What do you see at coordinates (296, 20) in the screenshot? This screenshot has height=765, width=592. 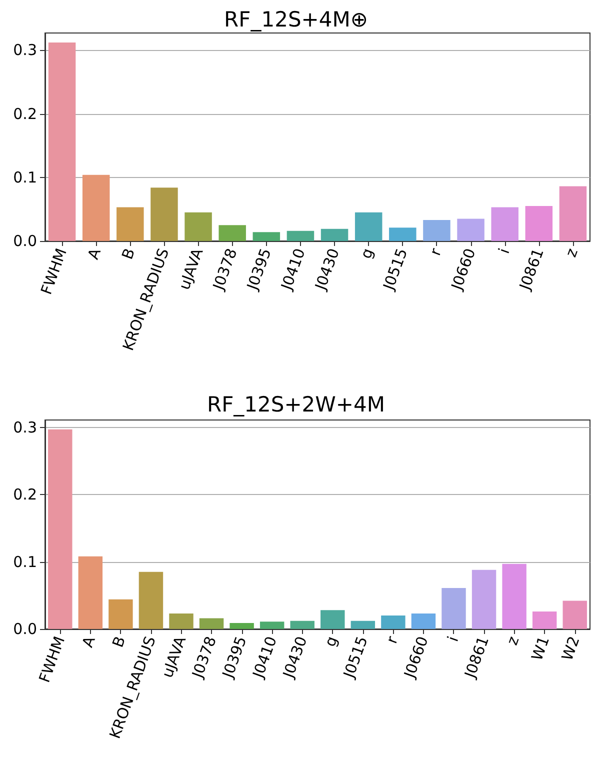 I see `chart-title: RF_12S+4M⊕` at bounding box center [296, 20].